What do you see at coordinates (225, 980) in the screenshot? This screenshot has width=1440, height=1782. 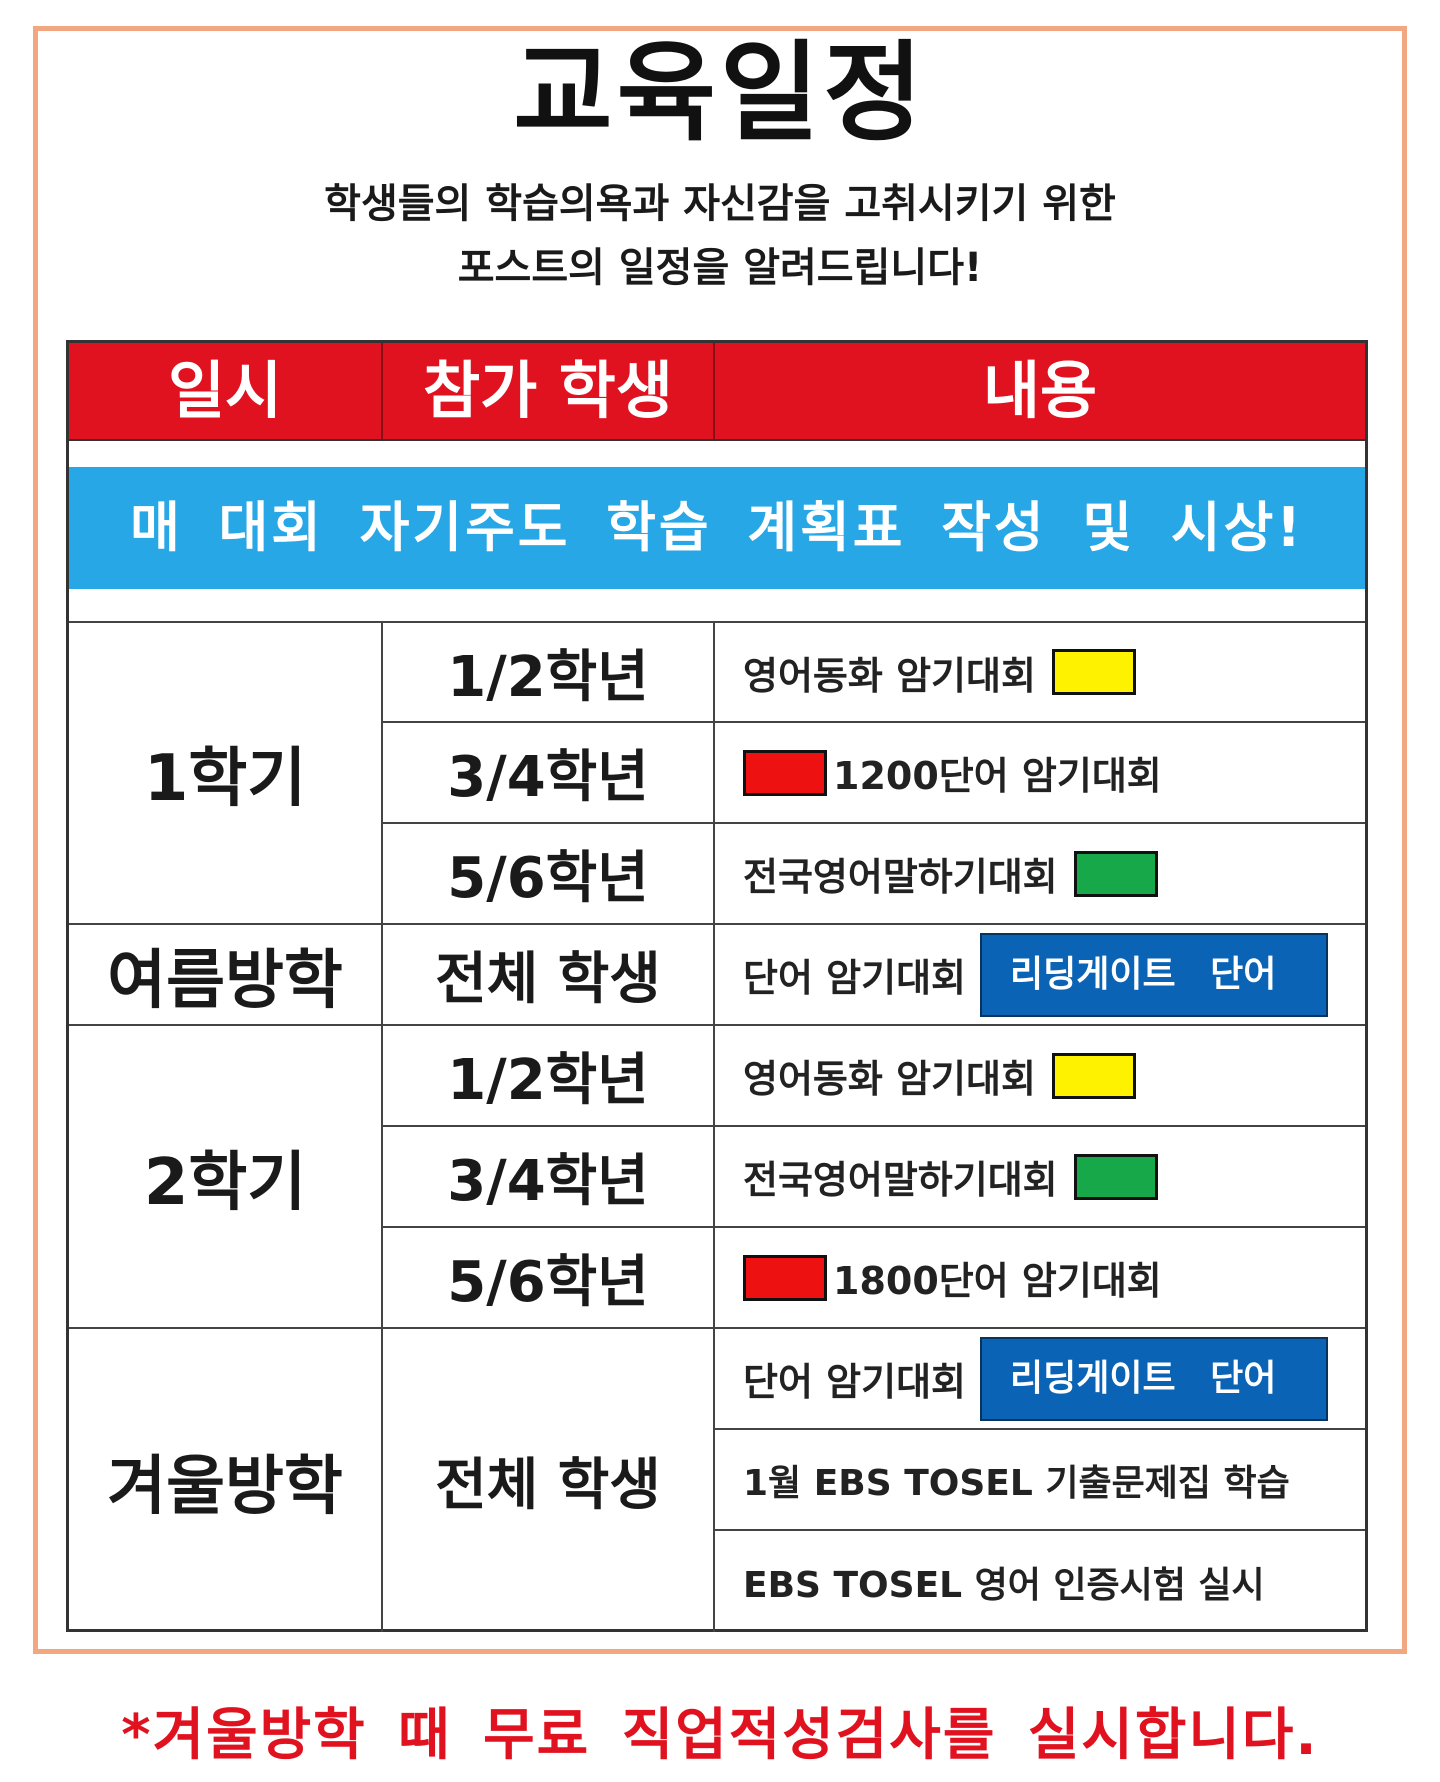 I see `period-summer: 여름방학` at bounding box center [225, 980].